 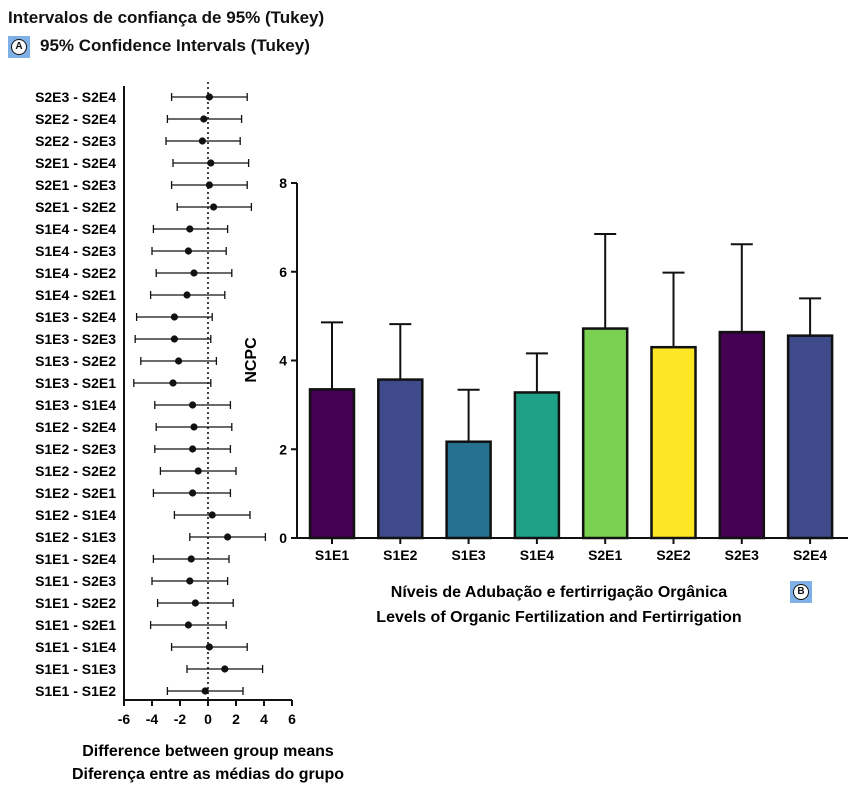 What do you see at coordinates (75, 207) in the screenshot?
I see `comparison-label: S2E1 - S2E2` at bounding box center [75, 207].